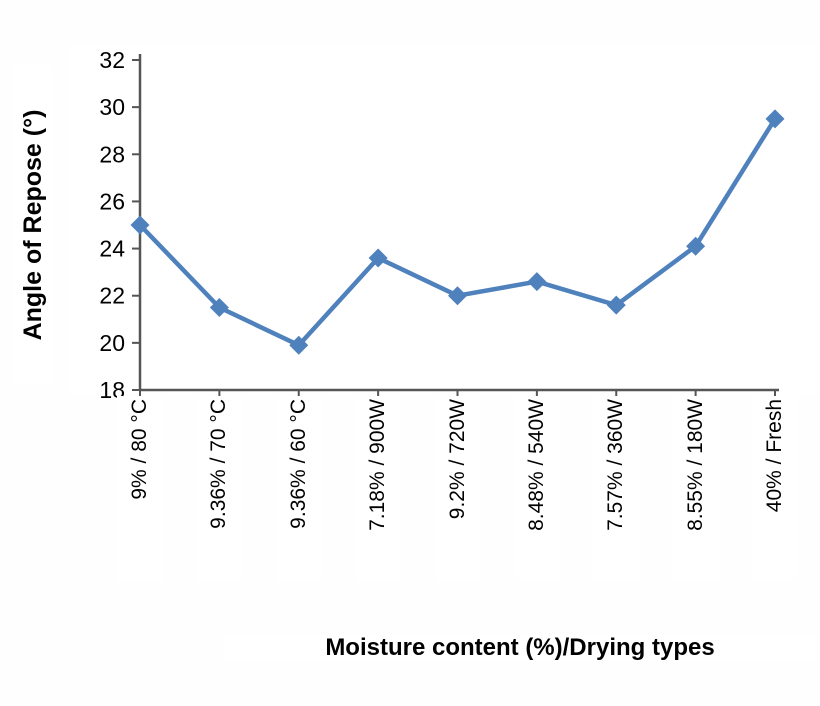  Describe the element at coordinates (457, 489) in the screenshot. I see `x-category-label: 9.2% / 720W` at that location.